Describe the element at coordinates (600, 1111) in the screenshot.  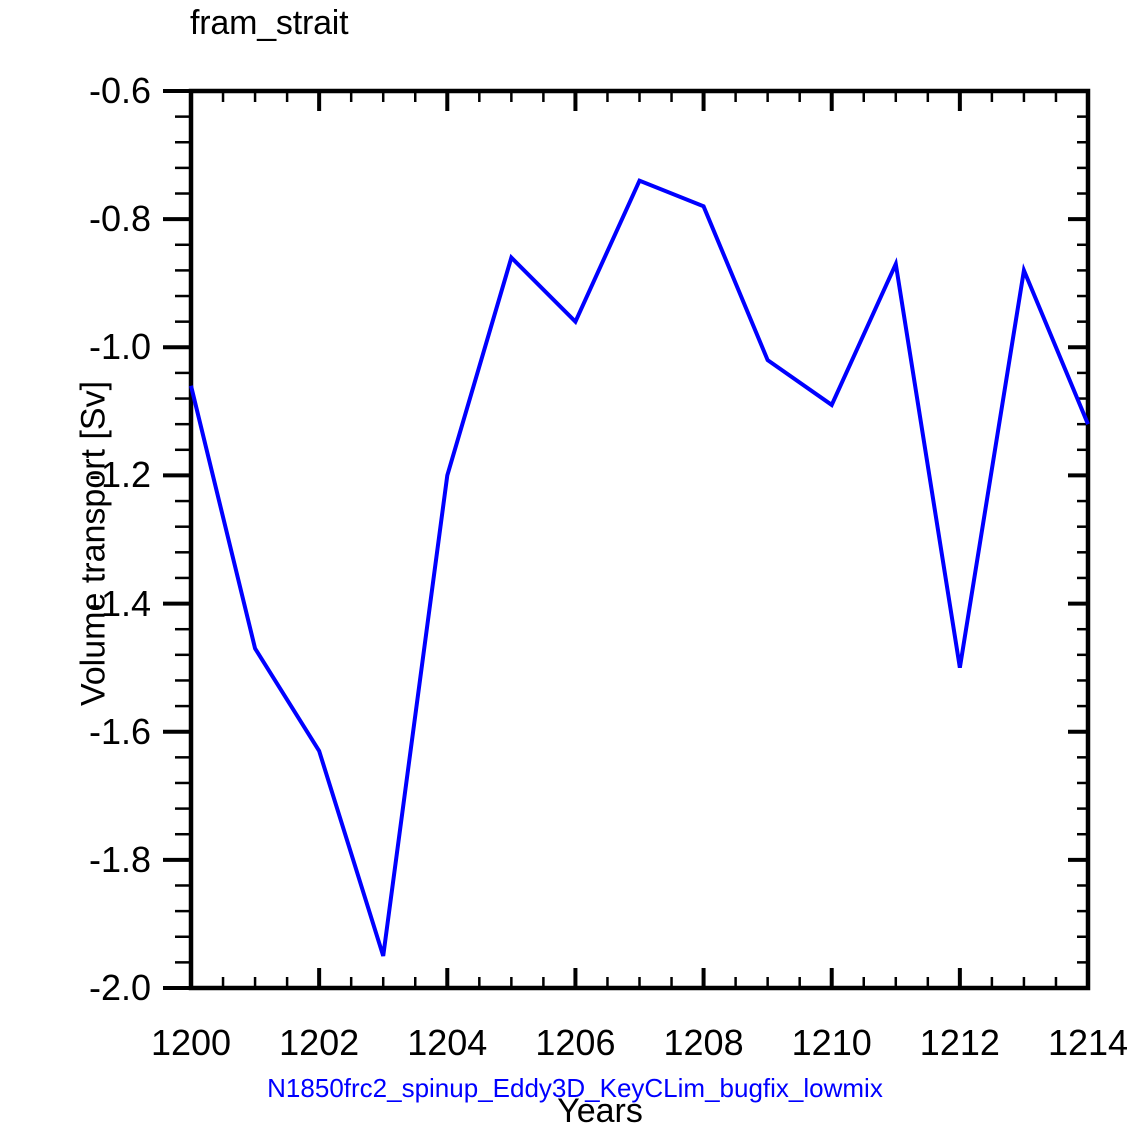
I see `x-axis-label: Years` at that location.